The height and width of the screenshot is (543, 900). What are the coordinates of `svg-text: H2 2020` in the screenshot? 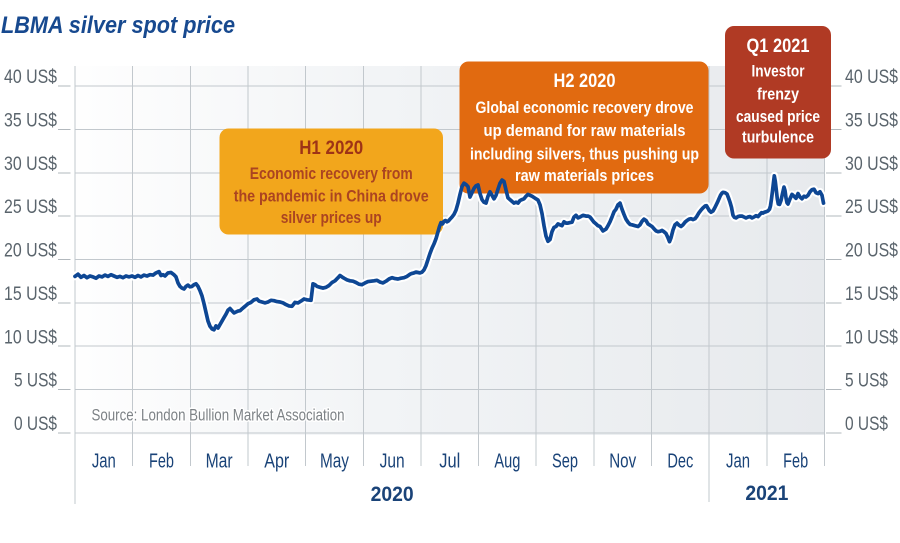 It's located at (585, 81).